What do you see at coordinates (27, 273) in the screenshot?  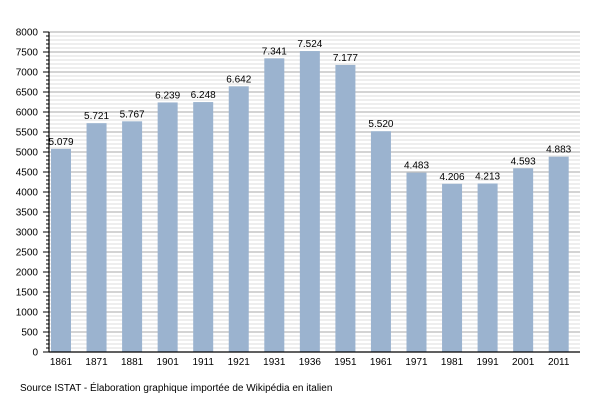 I see `y-tick-label: 2000` at bounding box center [27, 273].